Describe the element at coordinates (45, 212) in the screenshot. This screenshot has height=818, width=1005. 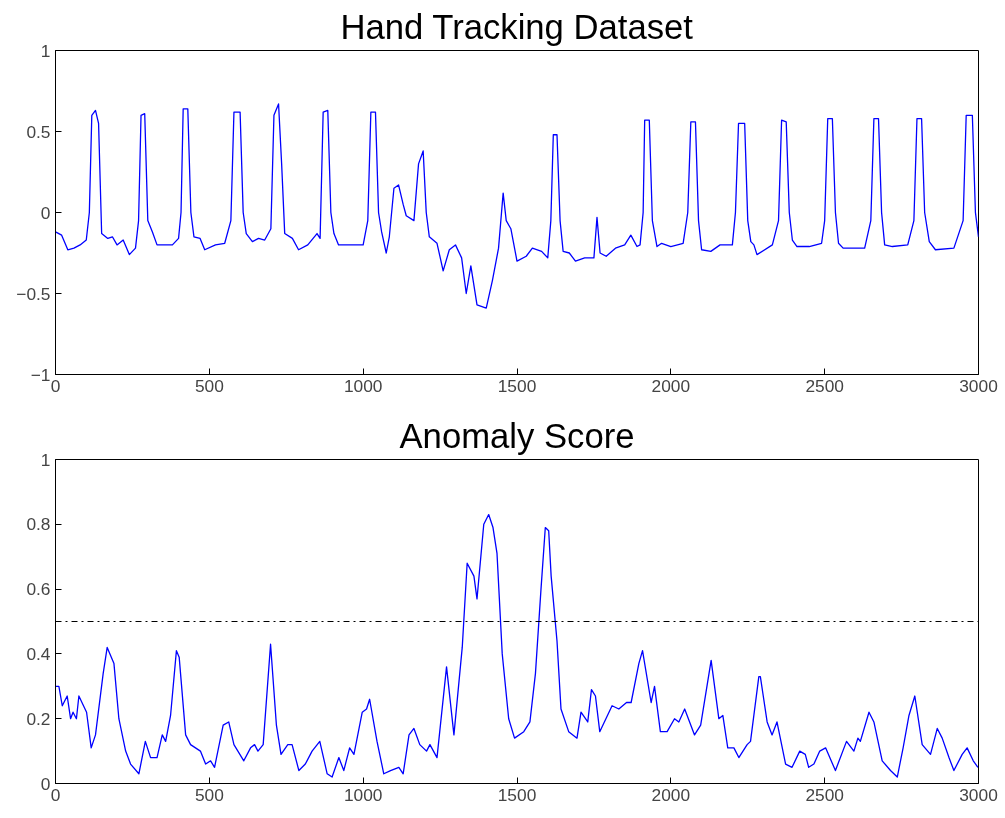
I see `y-tick-label: 0` at that location.